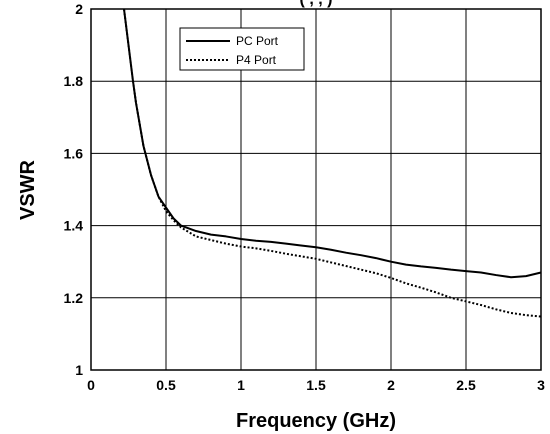  I want to click on legend-label-p4-port: P4 Port, so click(256, 60).